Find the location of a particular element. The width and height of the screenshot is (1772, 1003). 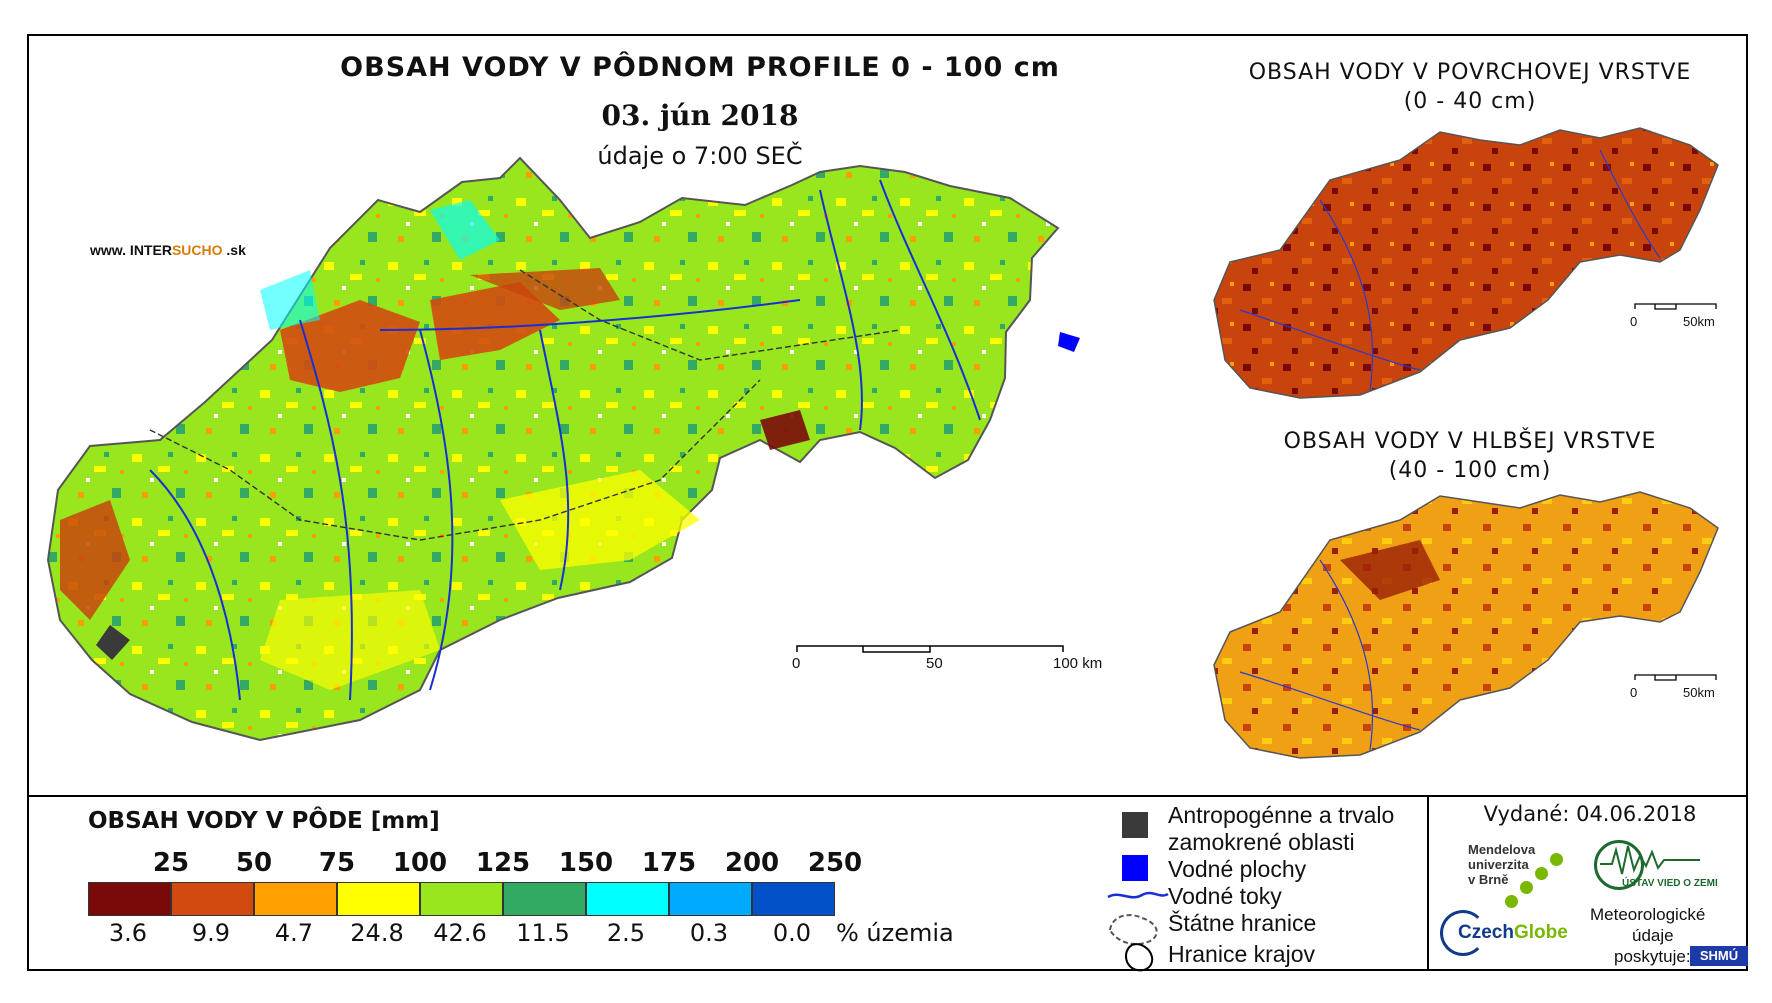

map-date: 03. jún 2018 is located at coordinates (700, 115).